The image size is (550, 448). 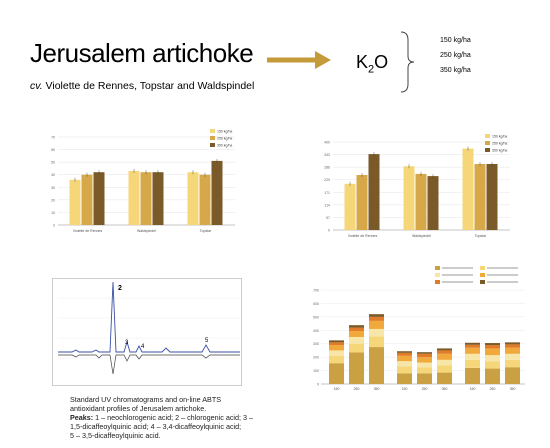 I want to click on y-tick-label: 286, so click(x=327, y=168).